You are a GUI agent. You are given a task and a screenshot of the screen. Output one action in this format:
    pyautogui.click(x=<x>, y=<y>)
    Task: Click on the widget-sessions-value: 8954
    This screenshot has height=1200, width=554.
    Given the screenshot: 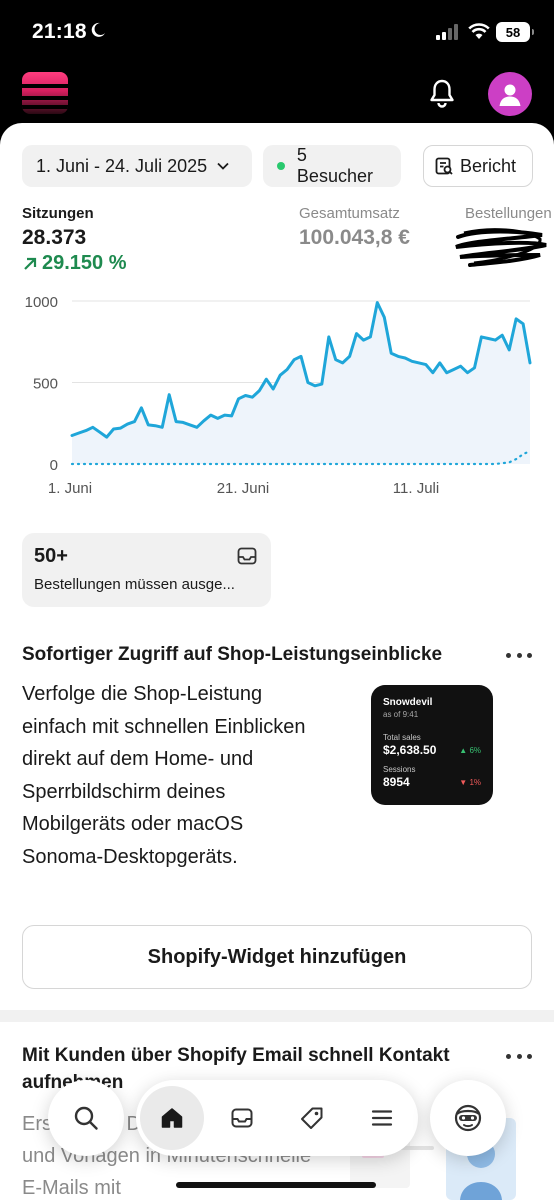 What is the action you would take?
    pyautogui.click(x=396, y=782)
    